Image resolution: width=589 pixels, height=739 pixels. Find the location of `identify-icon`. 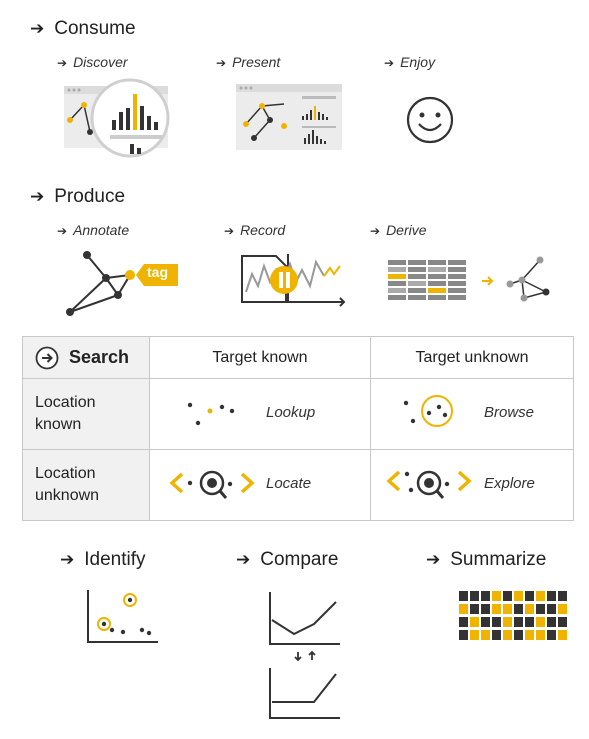

identify-icon is located at coordinates (122, 616).